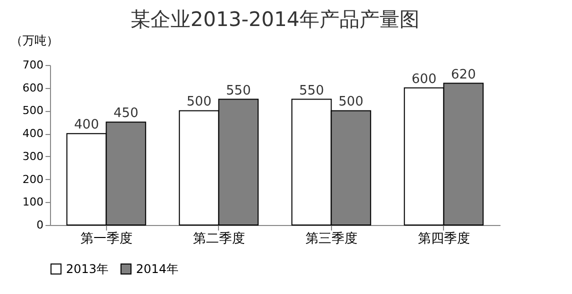 The height and width of the screenshot is (294, 572). What do you see at coordinates (218, 238) in the screenshot?
I see `x-tick-label: 第二季度` at bounding box center [218, 238].